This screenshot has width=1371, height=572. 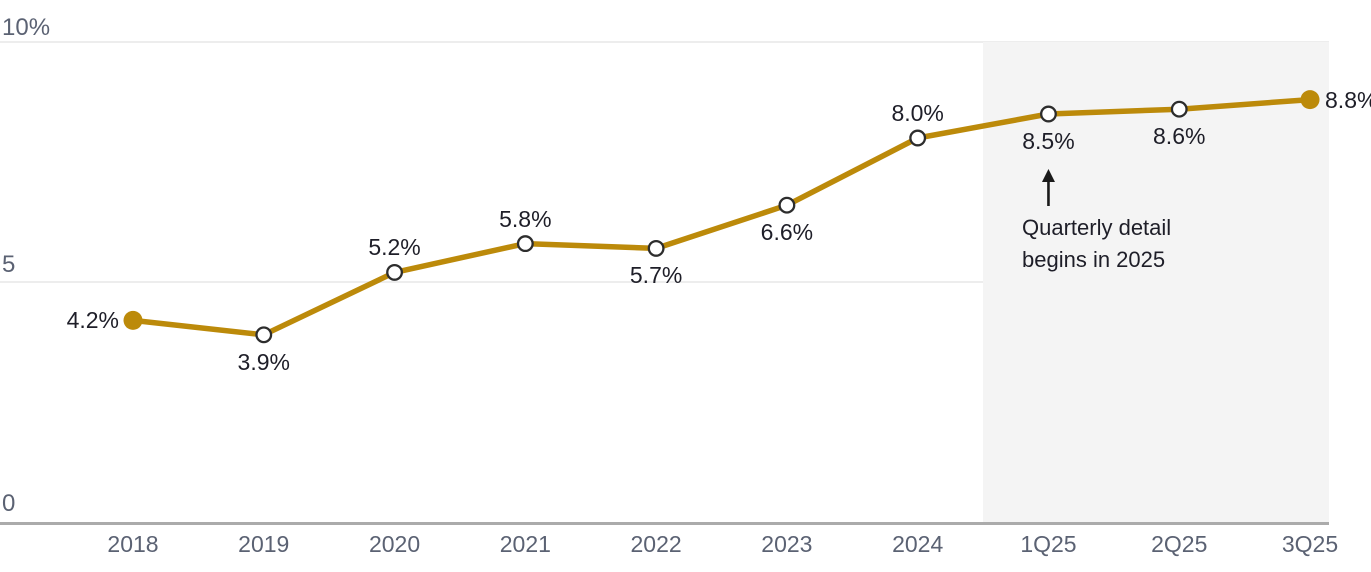 What do you see at coordinates (1179, 544) in the screenshot?
I see `x-axis-tick-2Q25: 2Q25` at bounding box center [1179, 544].